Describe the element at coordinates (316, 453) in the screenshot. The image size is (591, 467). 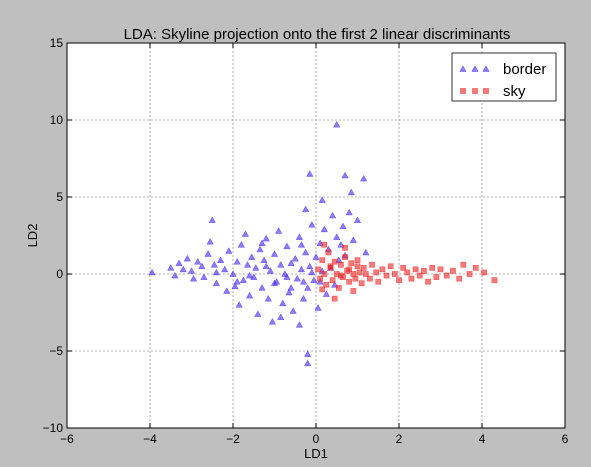
I see `x-axis-label: LD1` at that location.